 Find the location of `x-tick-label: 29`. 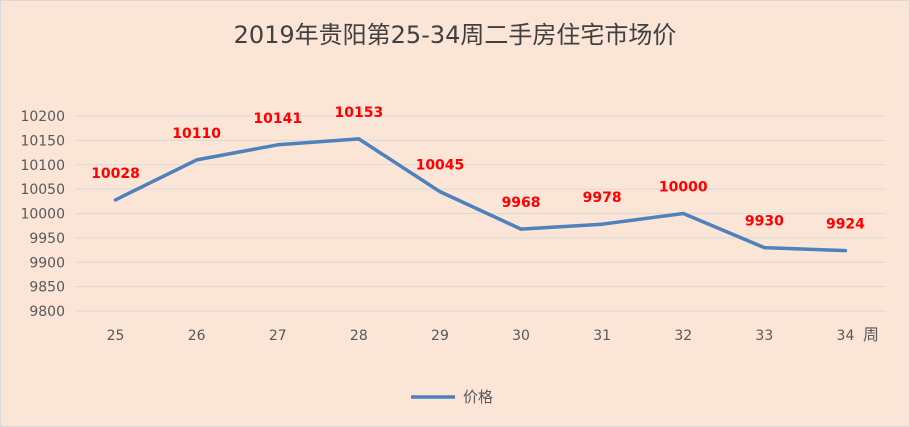

x-tick-label: 29 is located at coordinates (440, 336).